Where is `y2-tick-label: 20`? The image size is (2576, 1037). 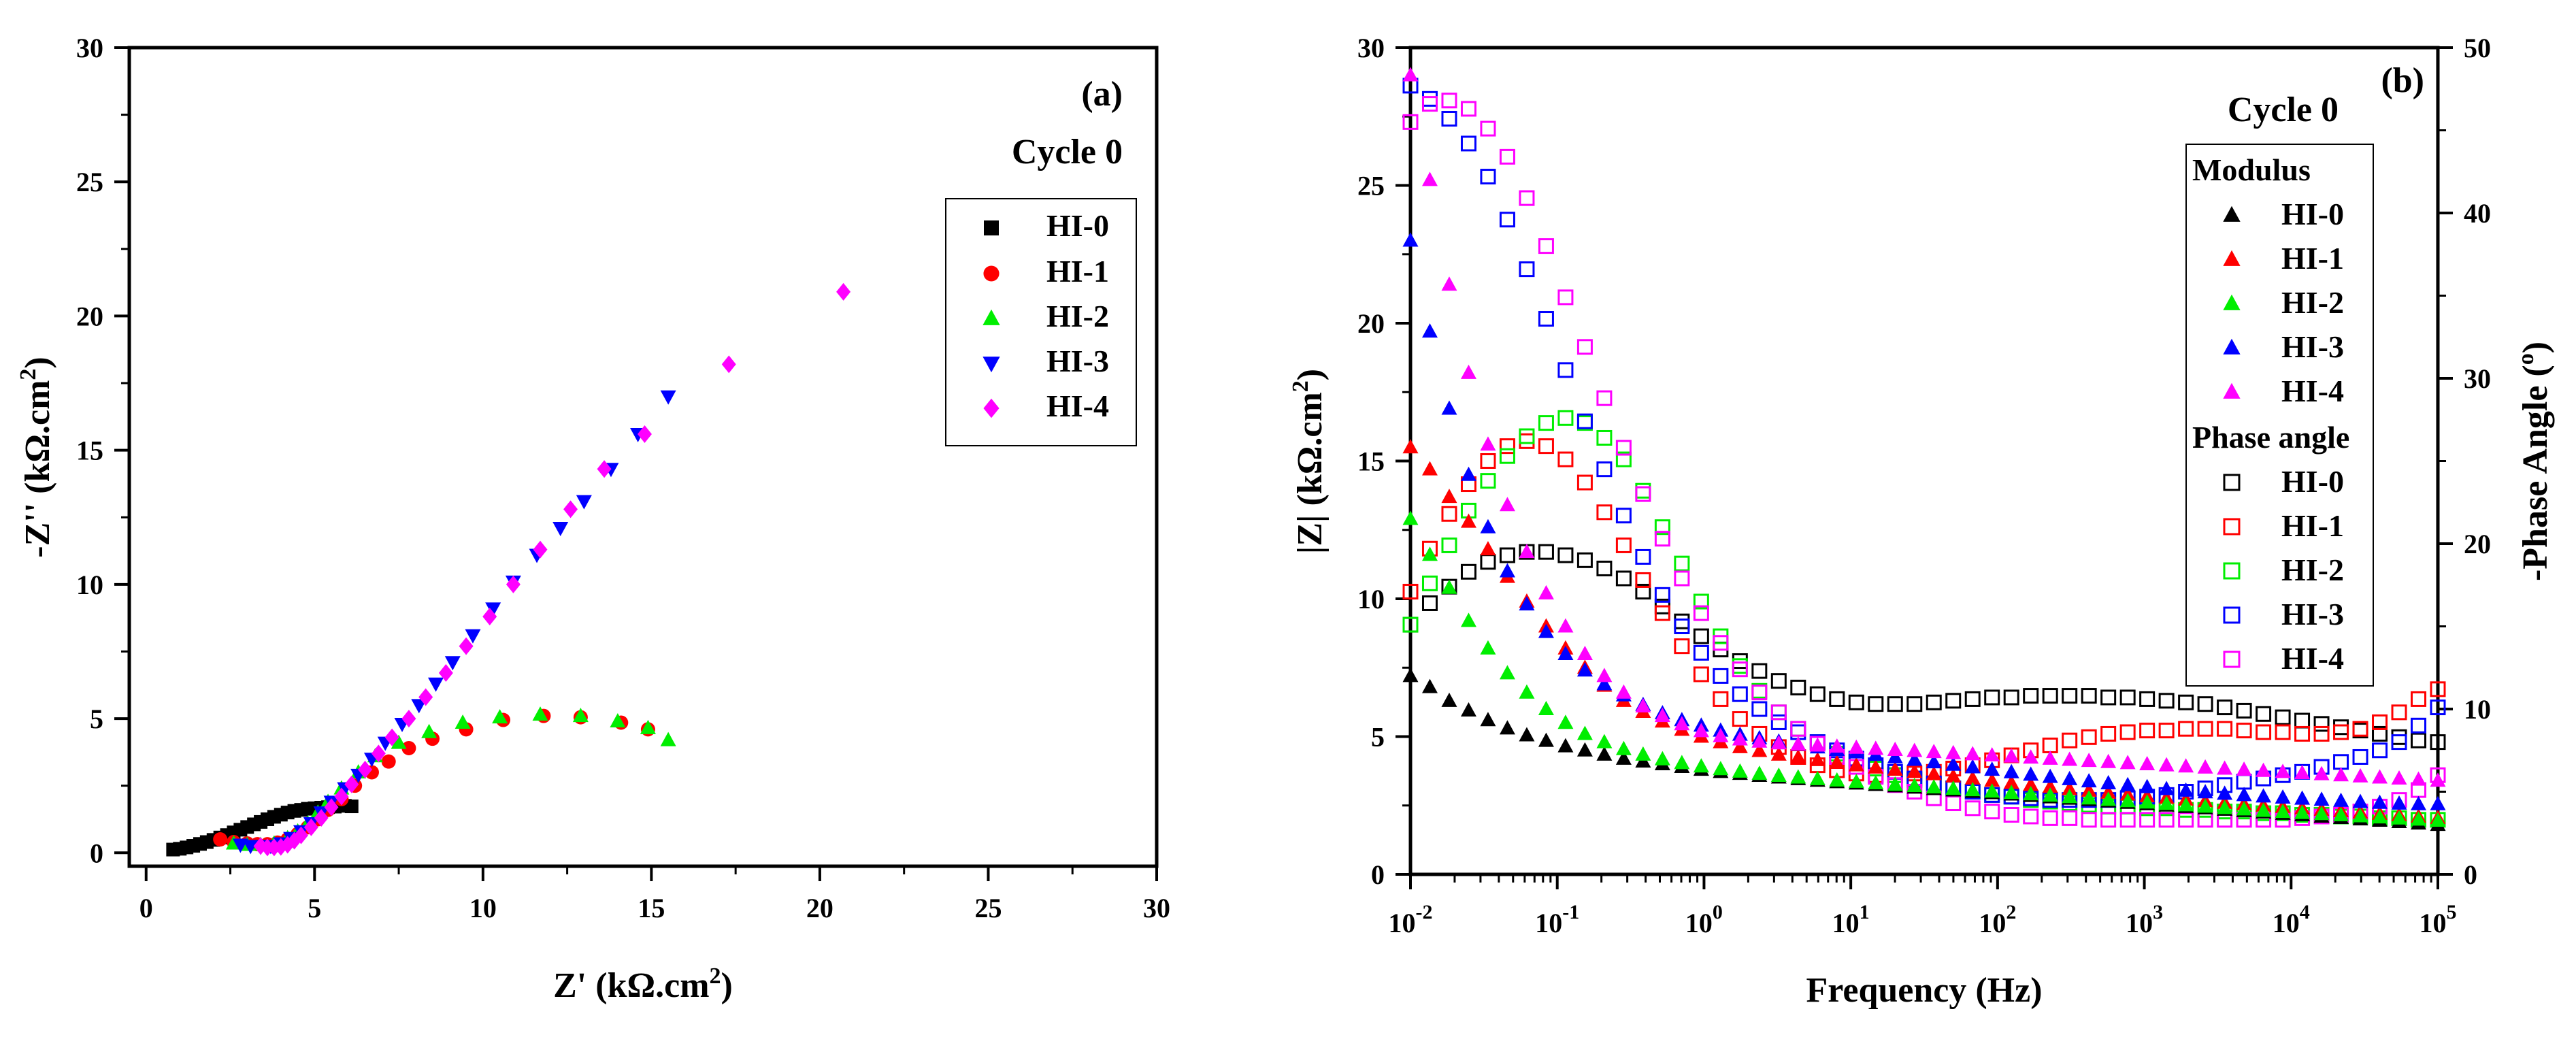
y2-tick-label: 20 is located at coordinates (2478, 544).